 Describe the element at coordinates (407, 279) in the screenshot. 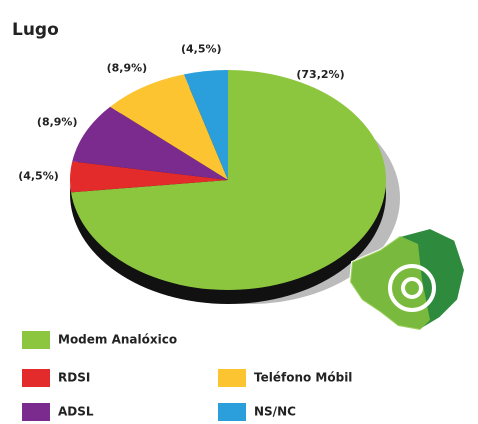

I see `map-icon` at that location.